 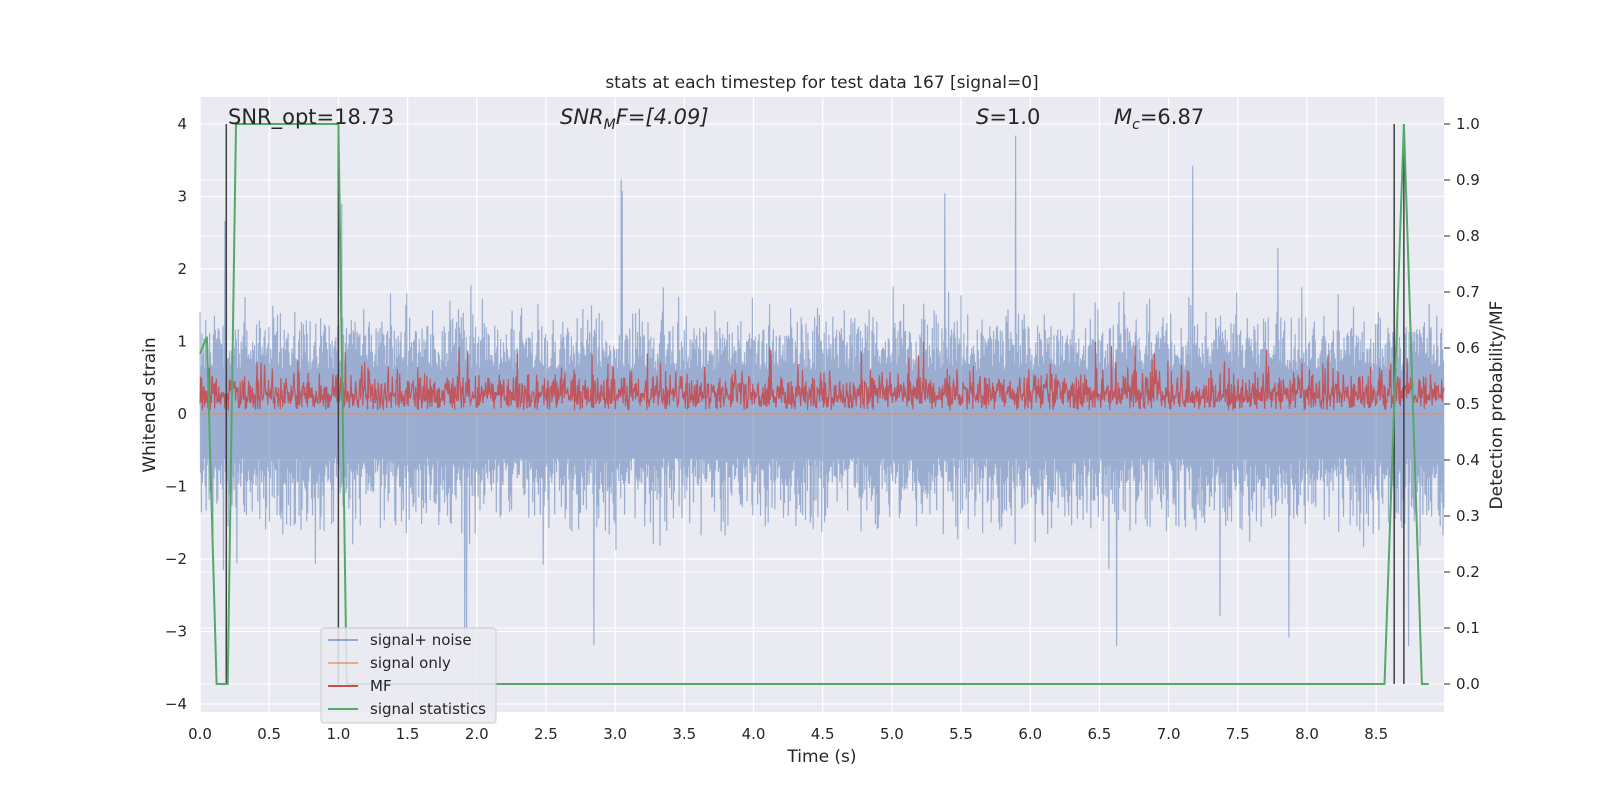 What do you see at coordinates (176, 487) in the screenshot?
I see `y-tick-label: −1` at bounding box center [176, 487].